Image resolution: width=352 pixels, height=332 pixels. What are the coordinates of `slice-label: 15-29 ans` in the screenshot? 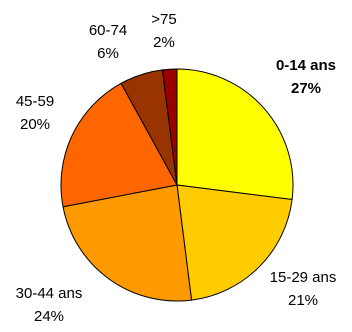 It's located at (303, 277).